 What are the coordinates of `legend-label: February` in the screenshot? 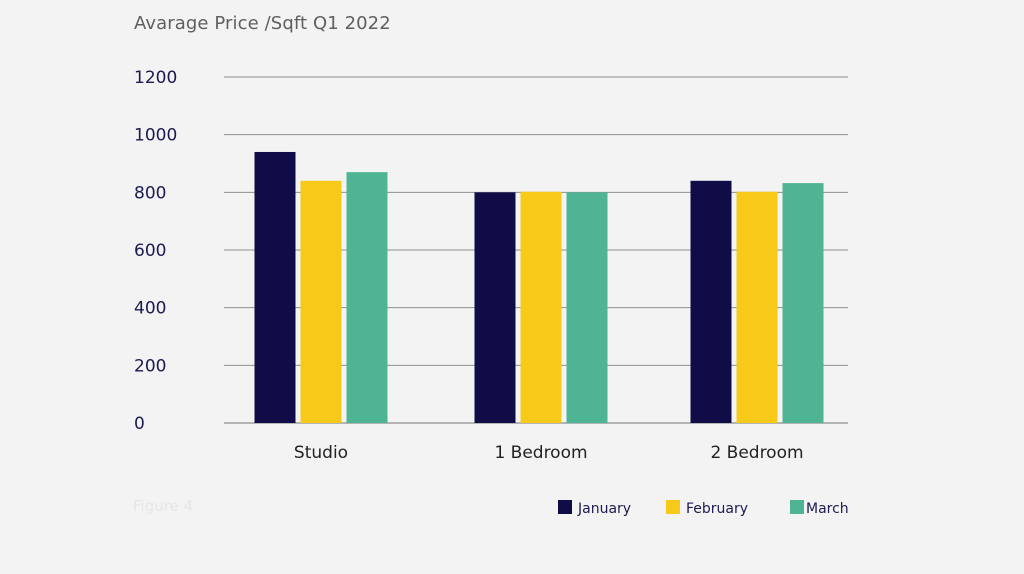 It's located at (717, 509).